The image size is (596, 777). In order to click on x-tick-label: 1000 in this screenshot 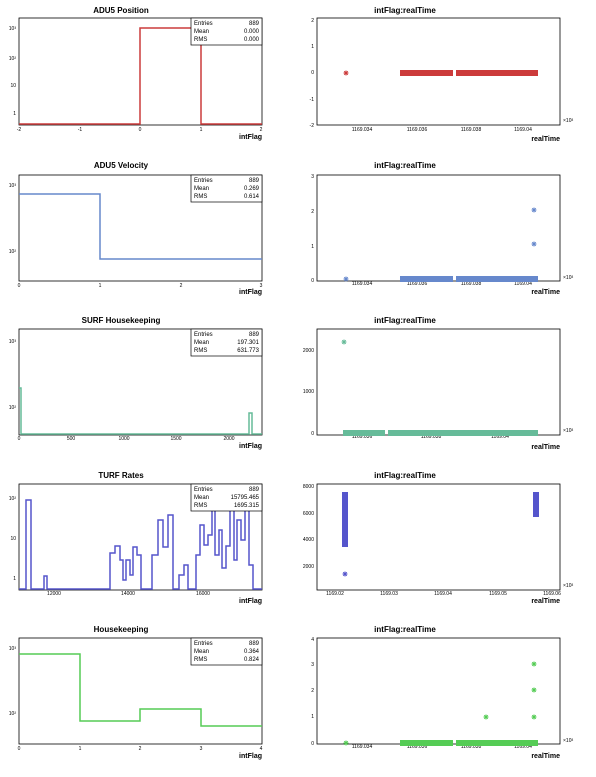, I will do `click(123, 439)`.